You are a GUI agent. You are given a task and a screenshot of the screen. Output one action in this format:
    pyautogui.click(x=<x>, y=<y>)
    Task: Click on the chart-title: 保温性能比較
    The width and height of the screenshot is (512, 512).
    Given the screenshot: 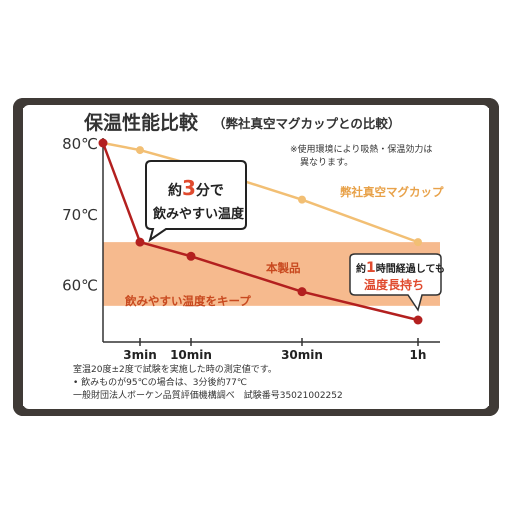 What is the action you would take?
    pyautogui.click(x=141, y=122)
    